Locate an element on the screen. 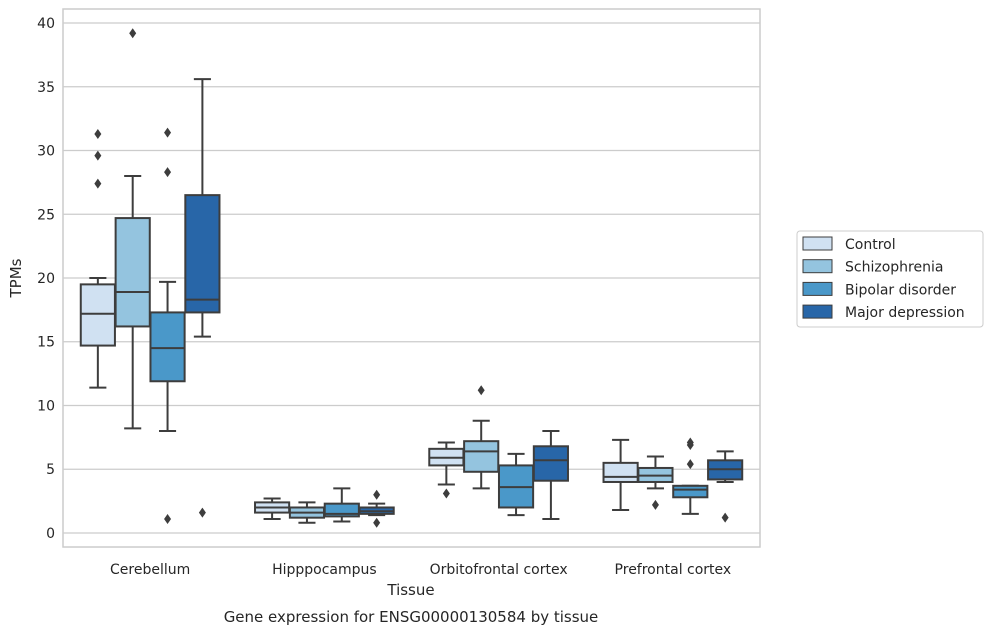 The image size is (993, 634). y-tick-label: 40 is located at coordinates (46, 24).